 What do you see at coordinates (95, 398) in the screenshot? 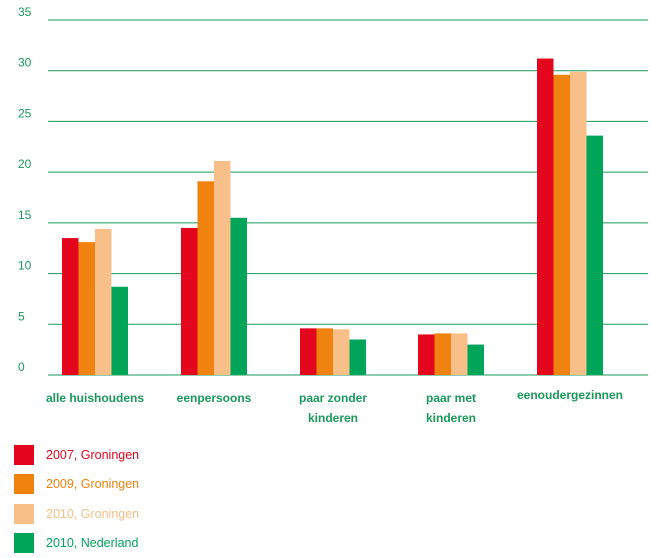
I see `x-category-label: alle huishoudens` at bounding box center [95, 398].